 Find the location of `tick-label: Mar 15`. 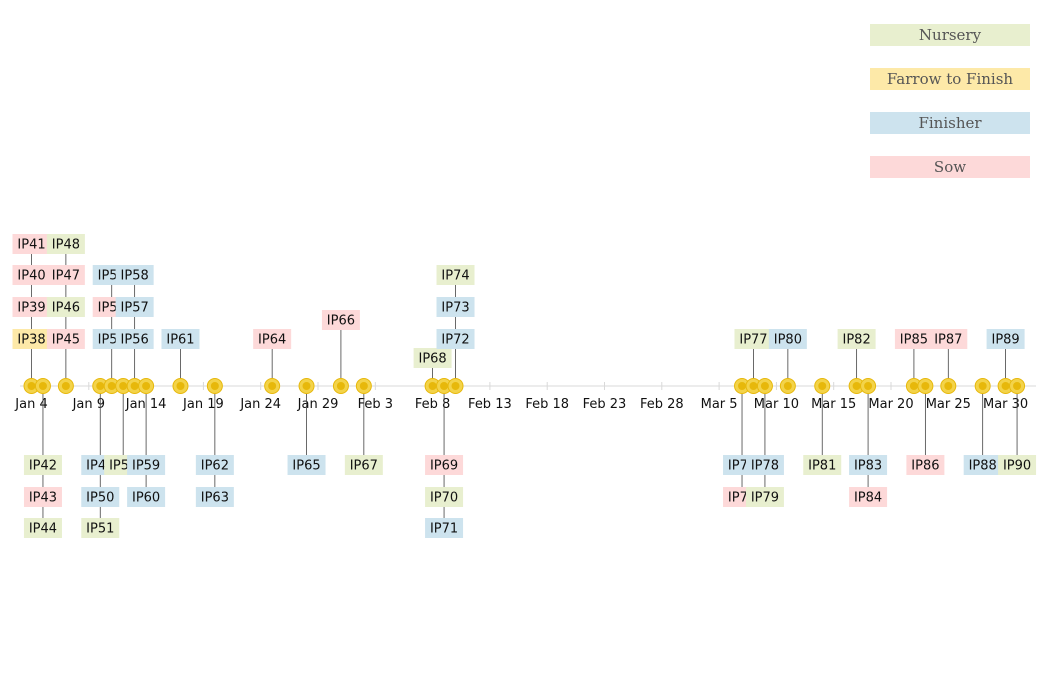

tick-label: Mar 15 is located at coordinates (833, 404).